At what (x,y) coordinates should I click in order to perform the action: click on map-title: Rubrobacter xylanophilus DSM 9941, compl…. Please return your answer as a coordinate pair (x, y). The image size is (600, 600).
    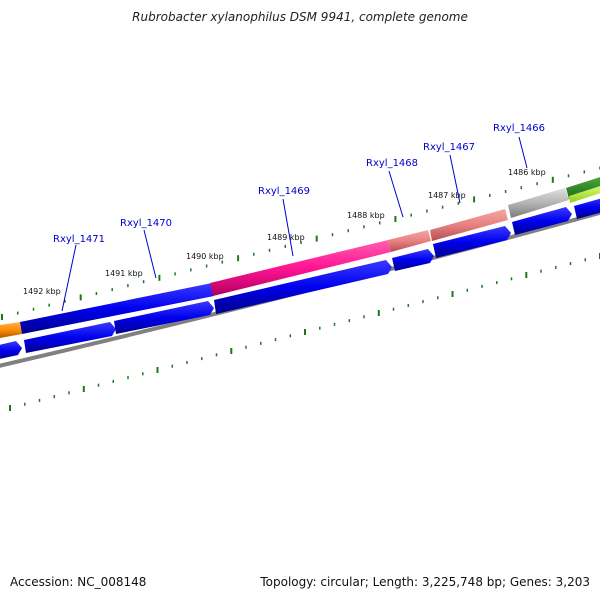
    Looking at the image, I should click on (300, 17).